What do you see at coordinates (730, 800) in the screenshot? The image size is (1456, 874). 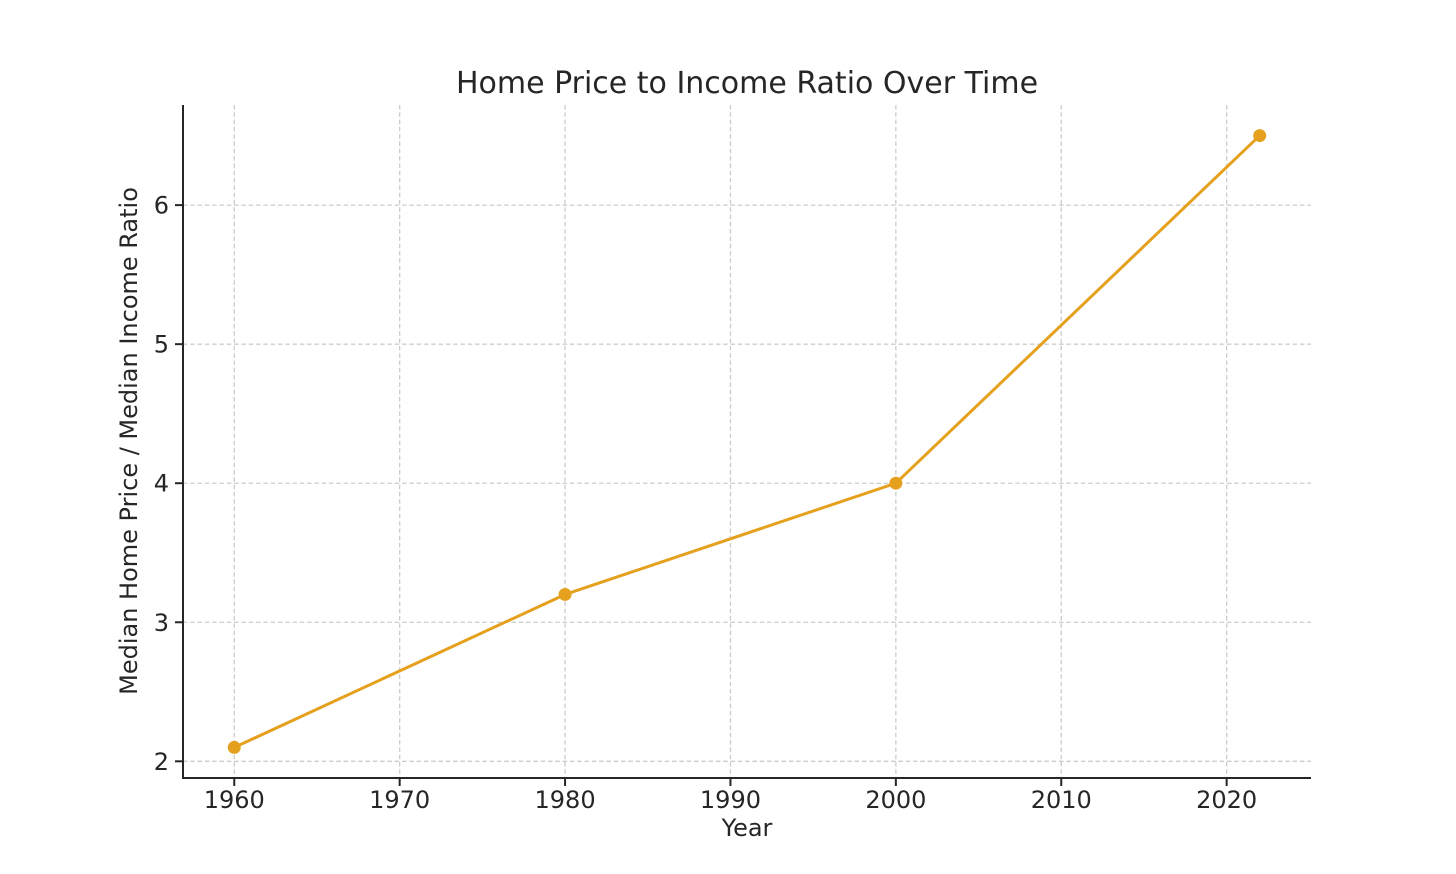 I see `x-tick-label: 1990` at bounding box center [730, 800].